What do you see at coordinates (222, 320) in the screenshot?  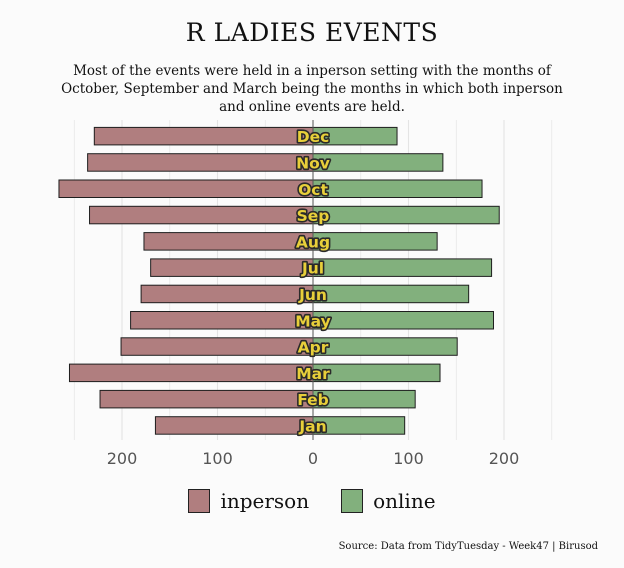 I see `bar-inperson-may` at bounding box center [222, 320].